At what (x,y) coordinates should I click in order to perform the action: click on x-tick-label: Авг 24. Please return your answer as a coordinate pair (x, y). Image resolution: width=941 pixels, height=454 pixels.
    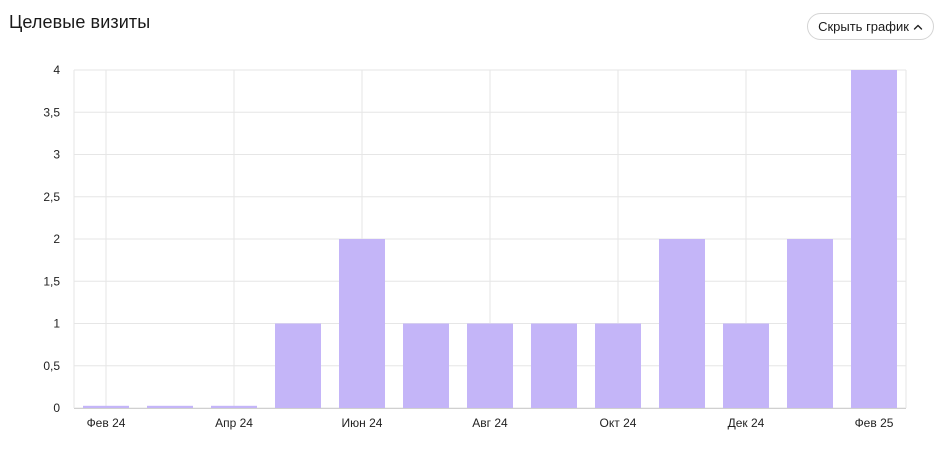
    Looking at the image, I should click on (490, 423).